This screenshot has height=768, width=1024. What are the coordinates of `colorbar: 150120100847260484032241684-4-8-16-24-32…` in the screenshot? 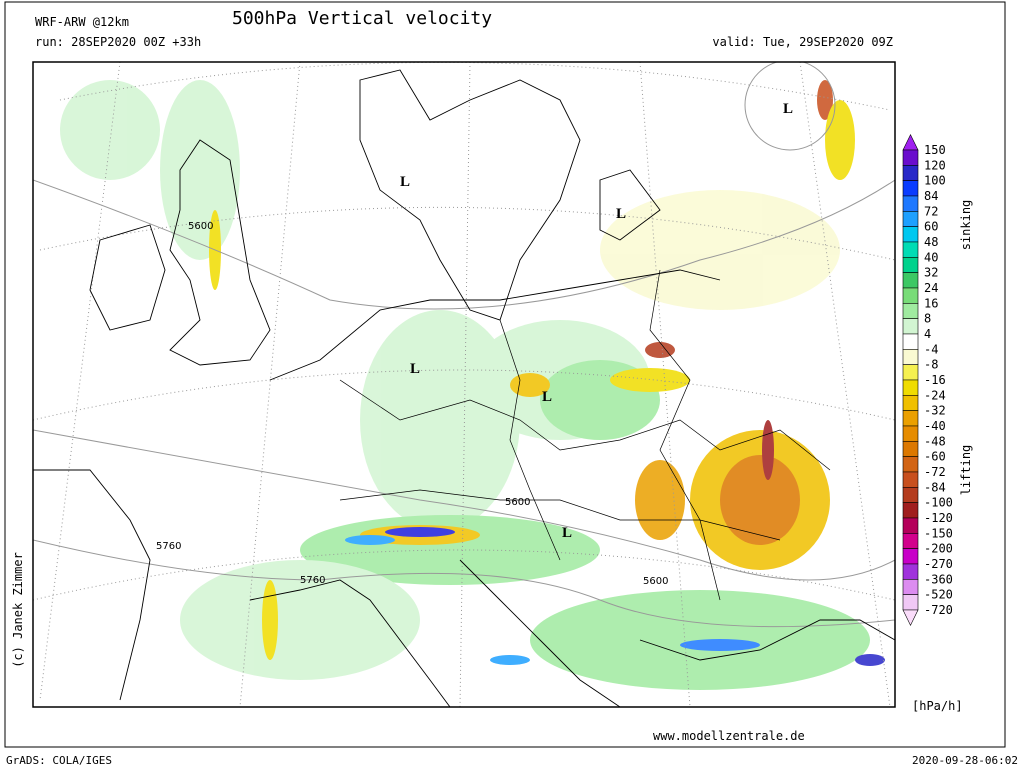 It's located at (927, 380).